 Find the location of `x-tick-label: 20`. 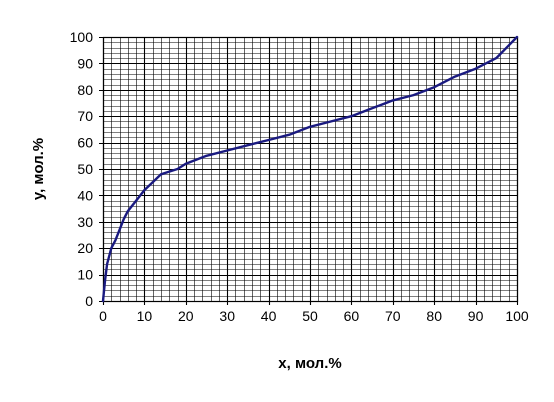

x-tick-label: 20 is located at coordinates (186, 316).